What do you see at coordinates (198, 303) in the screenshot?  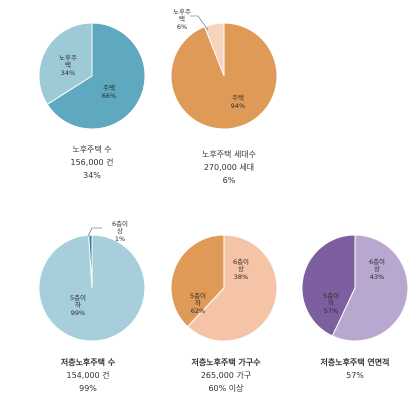 I see `slice-label-lowrise: 5층이 하 62%` at bounding box center [198, 303].